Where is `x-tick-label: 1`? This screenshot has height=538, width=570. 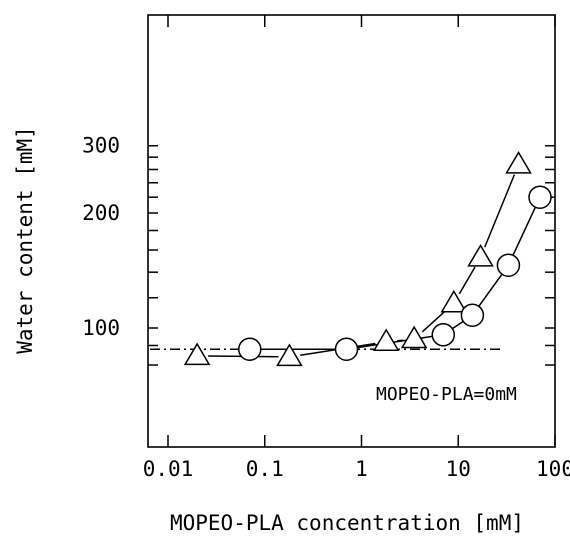 x-tick-label: 1 is located at coordinates (361, 469).